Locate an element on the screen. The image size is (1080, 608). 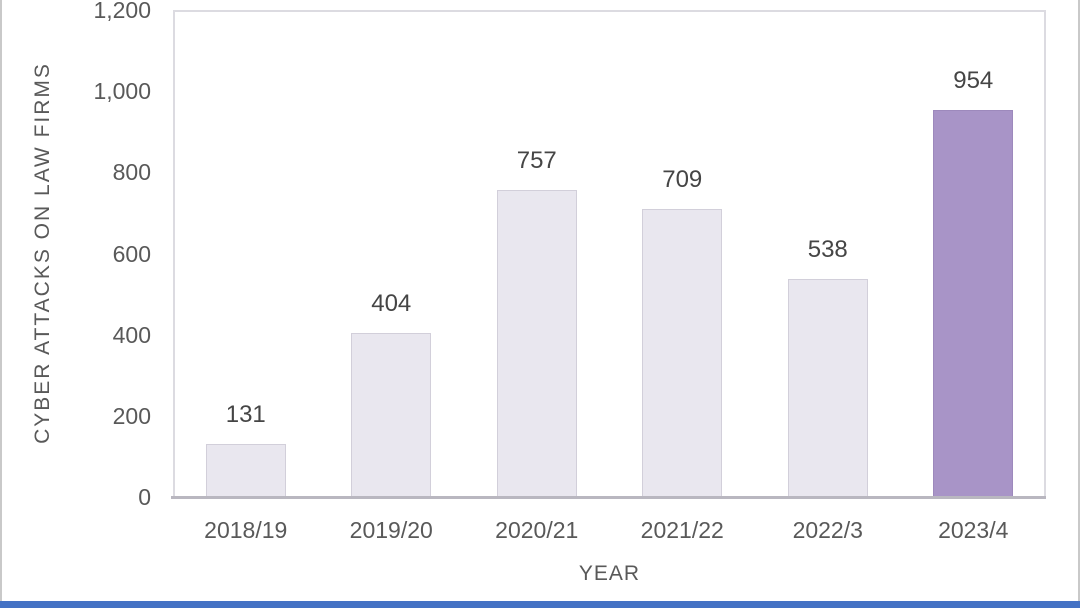
category-label-2020/21: 2020/21 is located at coordinates (537, 530).